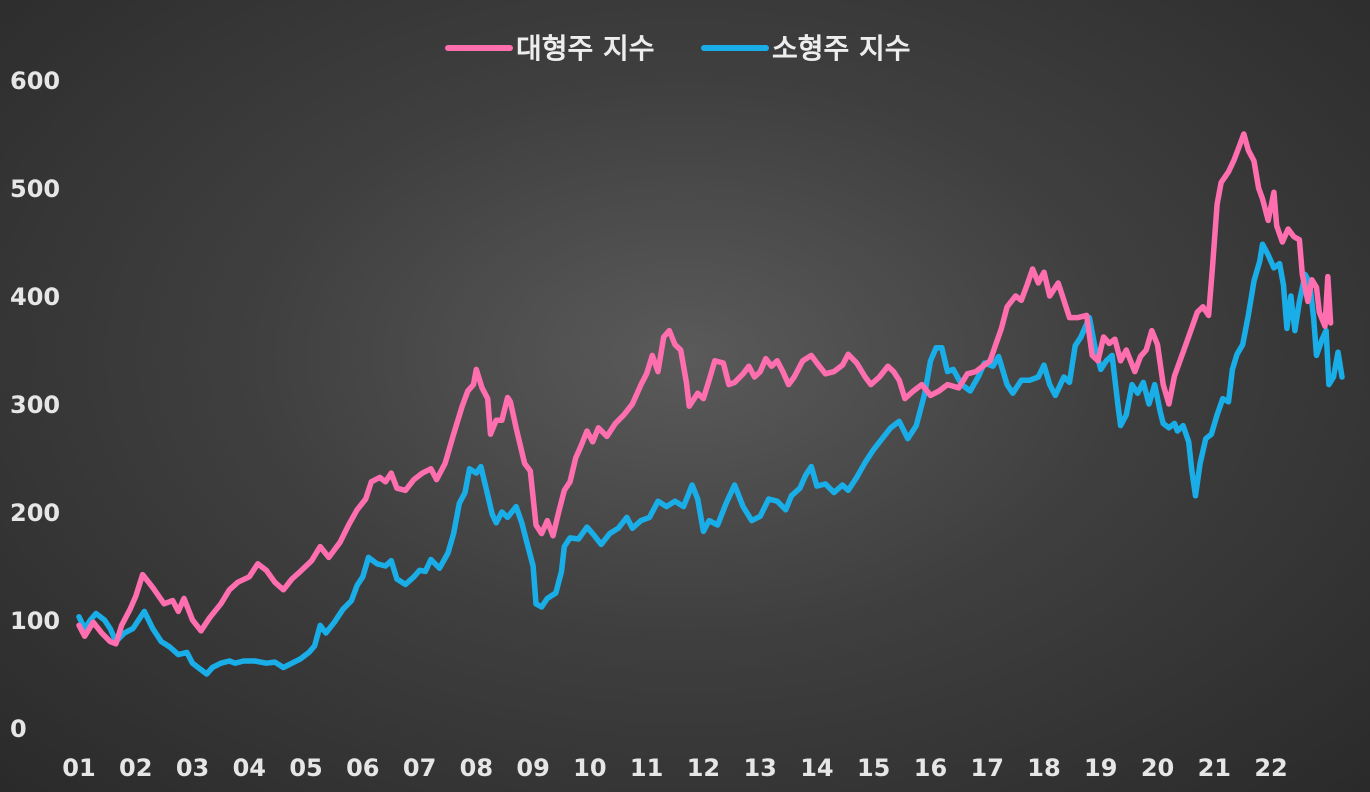 The image size is (1370, 792). Describe the element at coordinates (192, 768) in the screenshot. I see `x-tick-label: 03` at that location.